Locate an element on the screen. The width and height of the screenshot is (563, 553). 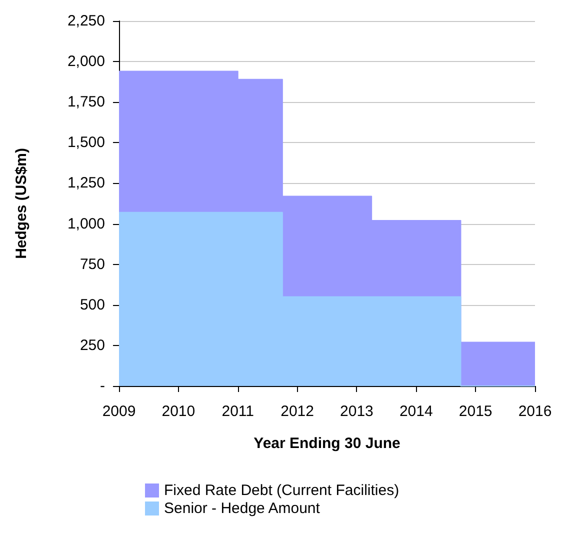
x-tick-label: 2016 is located at coordinates (535, 411).